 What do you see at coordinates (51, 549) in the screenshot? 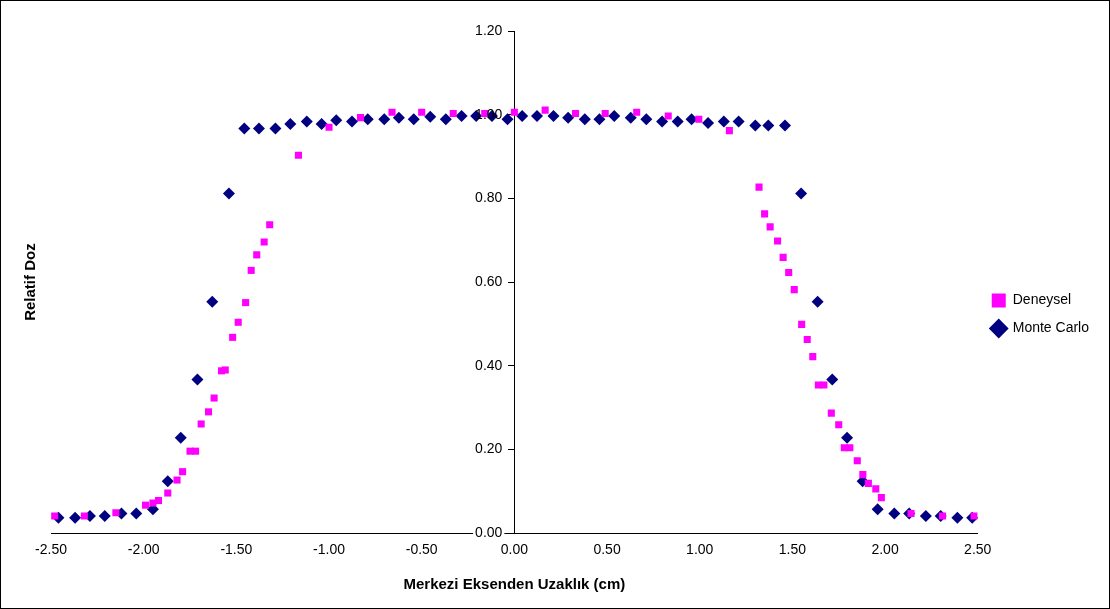
I see `x-tick-label: -2.50` at bounding box center [51, 549].